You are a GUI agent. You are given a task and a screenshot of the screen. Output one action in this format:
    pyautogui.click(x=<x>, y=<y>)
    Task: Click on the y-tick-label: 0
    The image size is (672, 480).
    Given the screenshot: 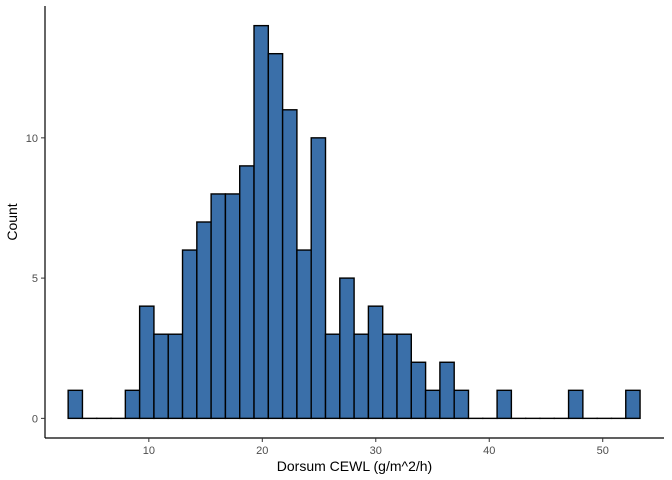 What is the action you would take?
    pyautogui.click(x=35, y=419)
    